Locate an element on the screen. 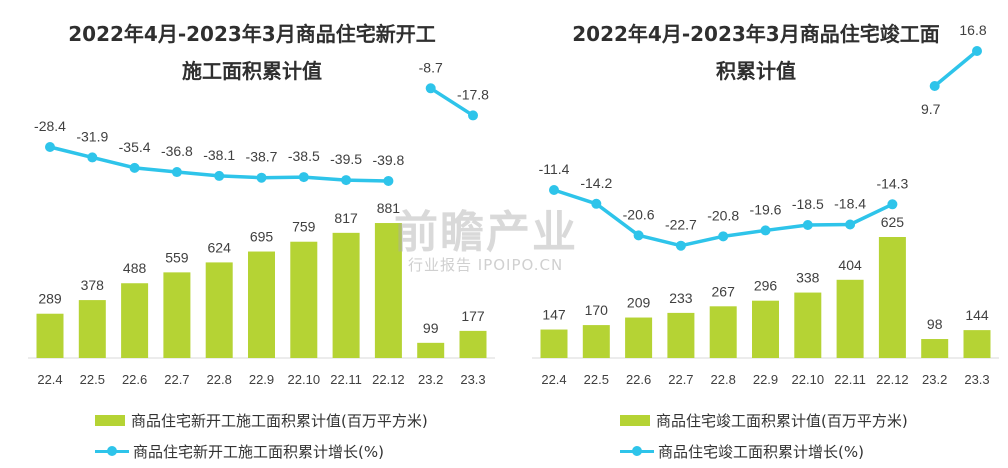 This screenshot has width=1008, height=468. line-value-label: -22.7 is located at coordinates (681, 225).